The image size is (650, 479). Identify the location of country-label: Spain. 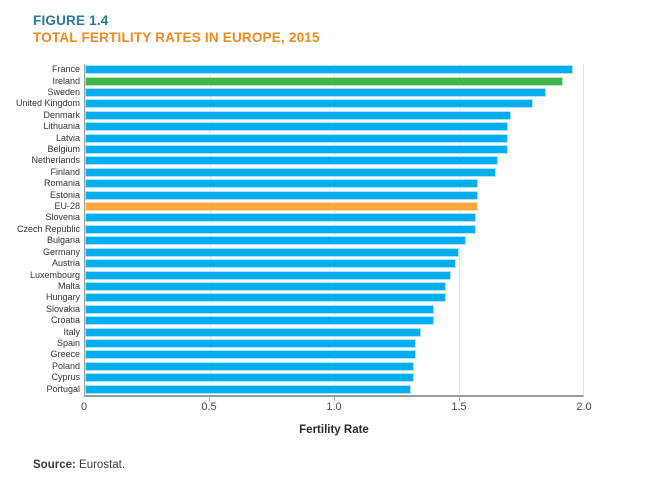
(68, 342).